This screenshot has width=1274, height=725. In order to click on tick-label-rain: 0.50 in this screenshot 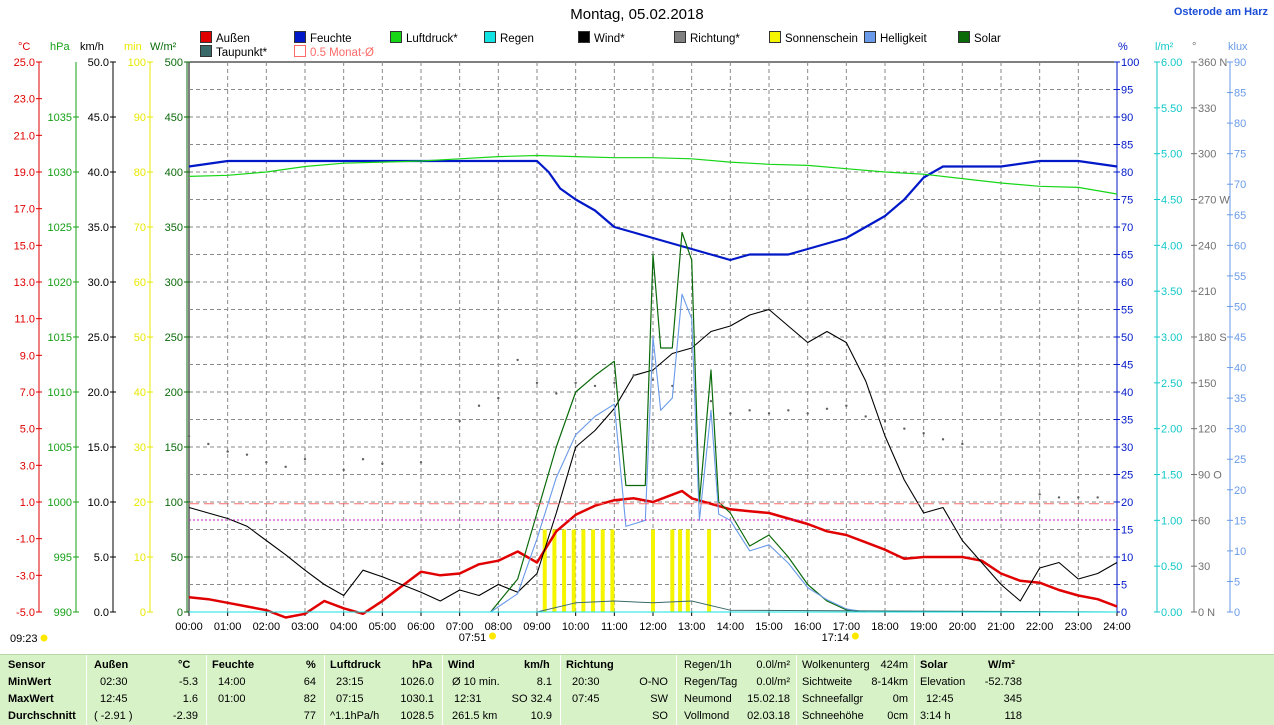, I will do `click(1171, 567)`.